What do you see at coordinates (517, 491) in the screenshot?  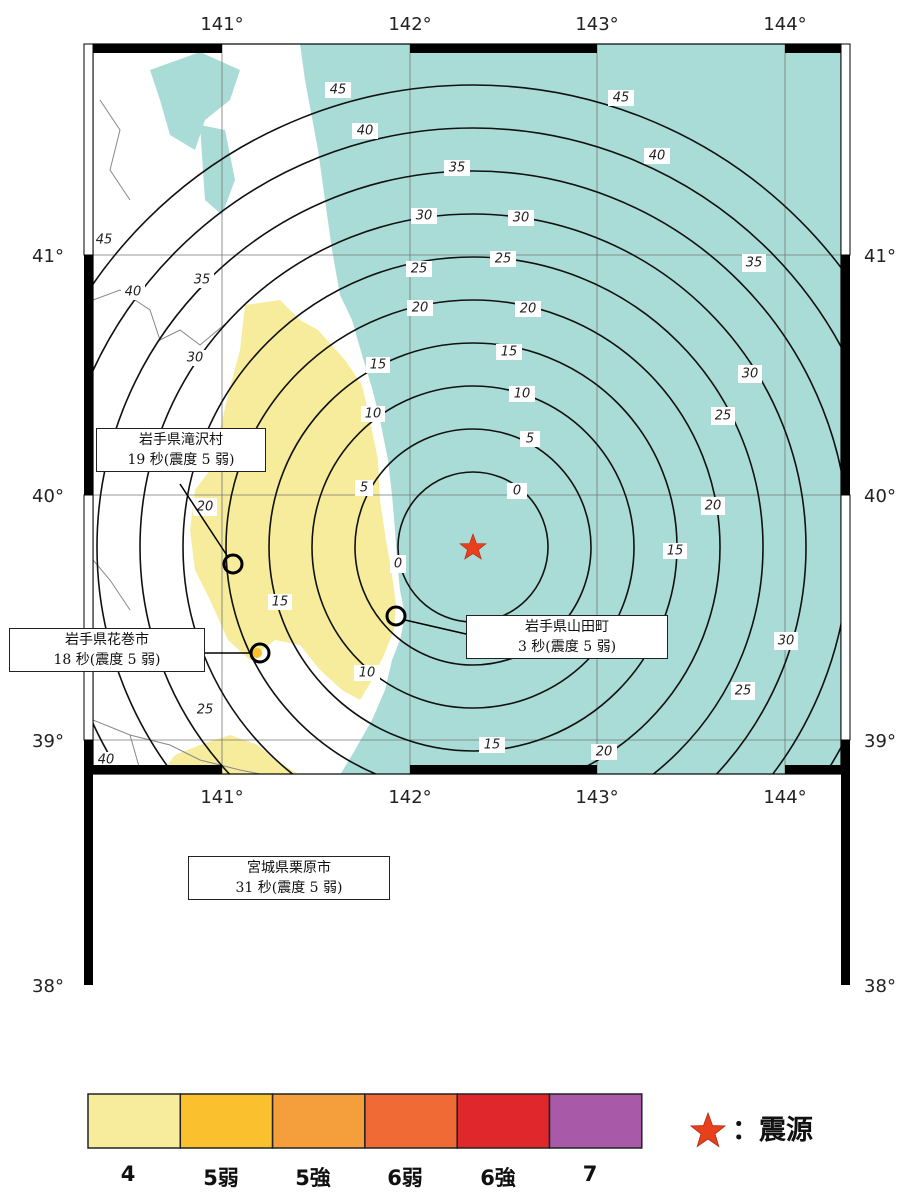 I see `svg-text: 0` at bounding box center [517, 491].